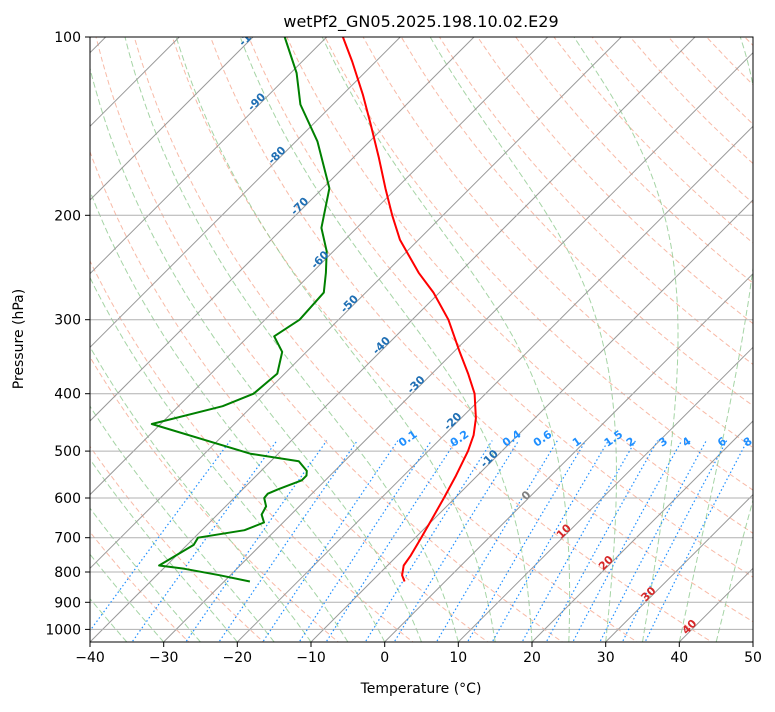 This screenshot has width=775, height=712. What do you see at coordinates (67, 499) in the screenshot?
I see `y-tick-label: 600` at bounding box center [67, 499].